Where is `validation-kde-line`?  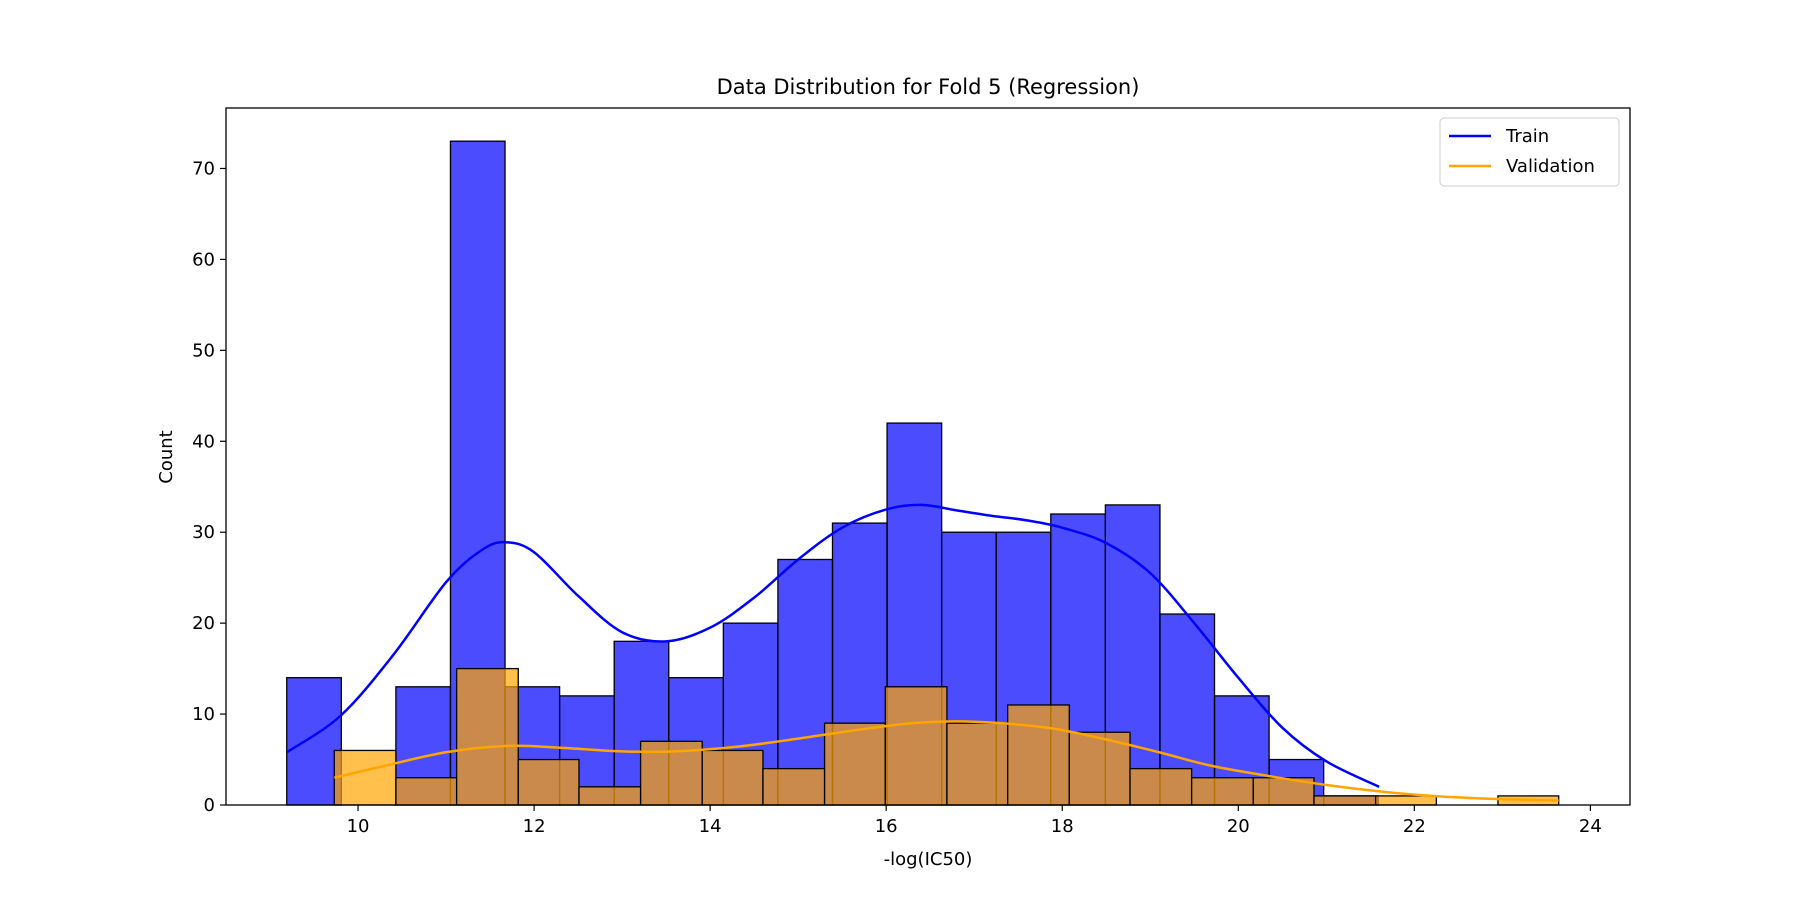
validation-kde-line is located at coordinates (946, 761).